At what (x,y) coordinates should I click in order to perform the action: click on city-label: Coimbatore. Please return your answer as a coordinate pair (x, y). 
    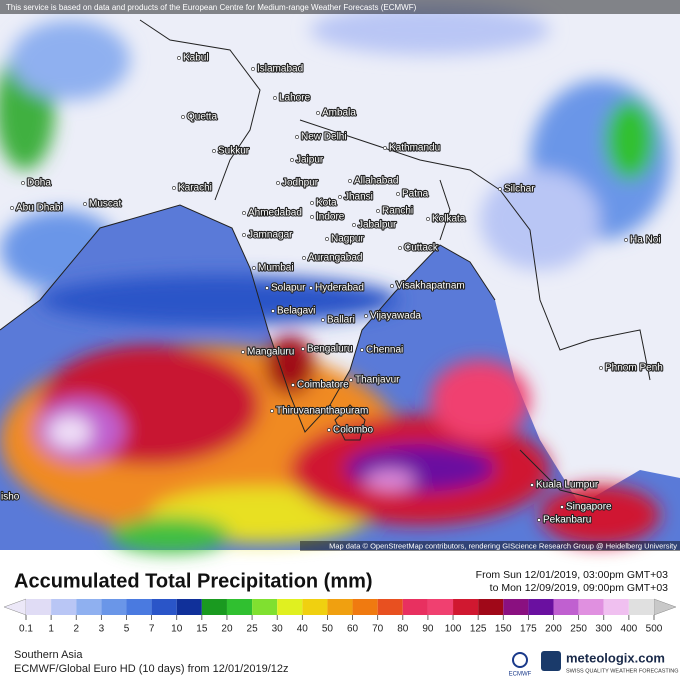
    Looking at the image, I should click on (323, 385).